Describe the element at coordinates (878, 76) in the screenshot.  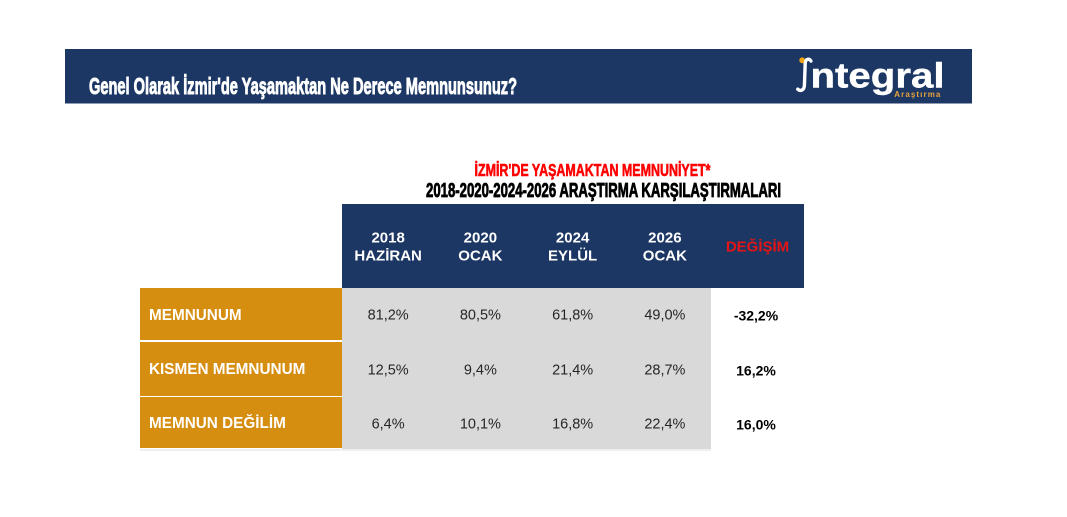
I see `svg-text: ntegral` at that location.